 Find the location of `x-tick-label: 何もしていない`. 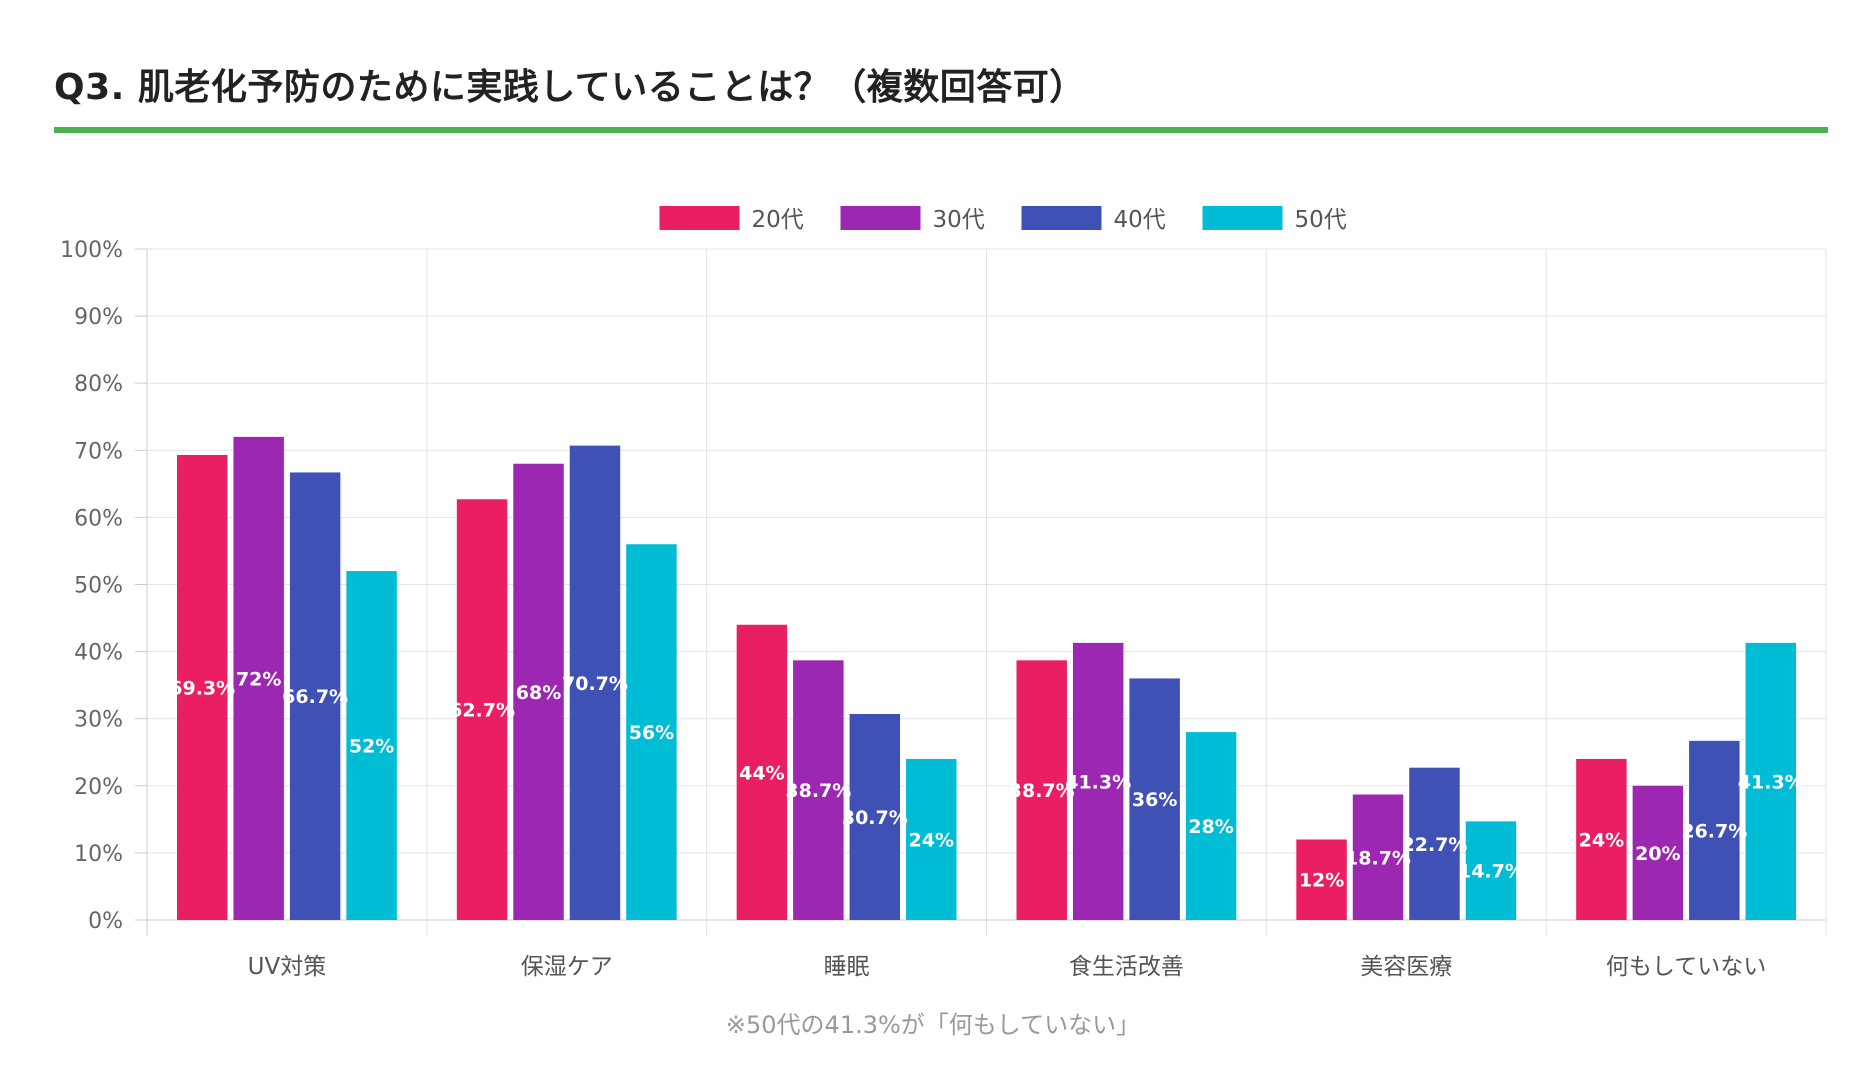

x-tick-label: 何もしていない is located at coordinates (1686, 967).